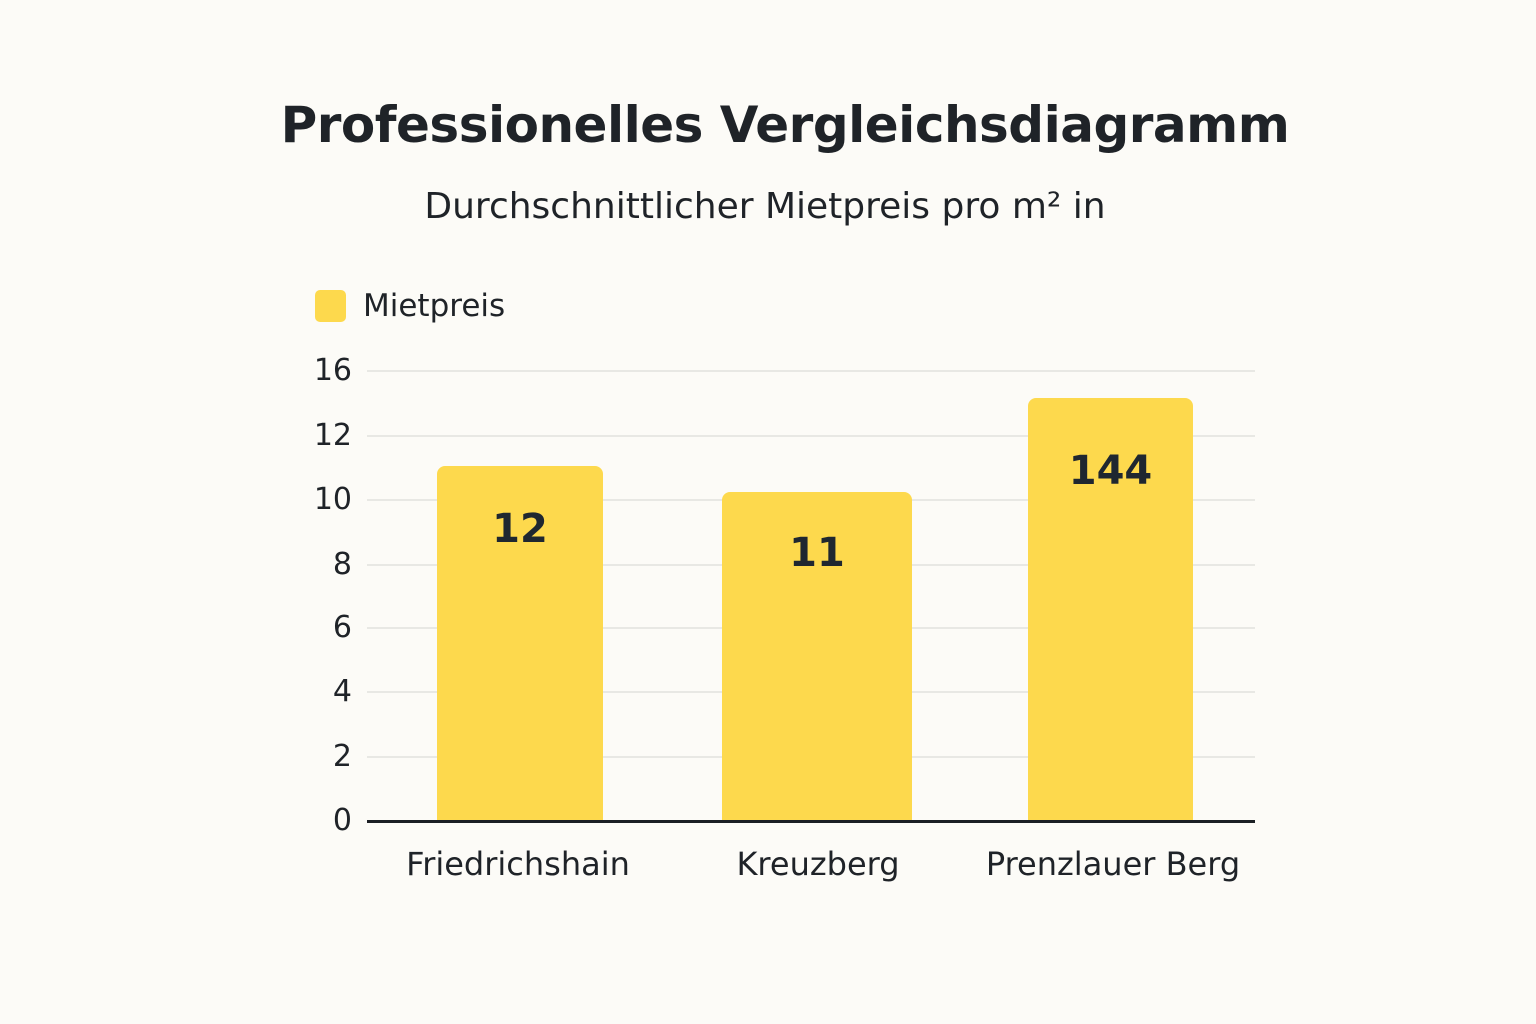 This screenshot has width=1536, height=1024. Describe the element at coordinates (1110, 471) in the screenshot. I see `bar-value-label: 144` at that location.